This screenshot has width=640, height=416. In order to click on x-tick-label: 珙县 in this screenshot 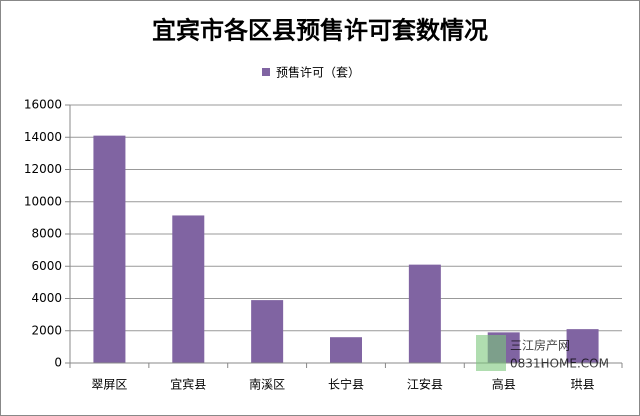, I will do `click(583, 385)`.